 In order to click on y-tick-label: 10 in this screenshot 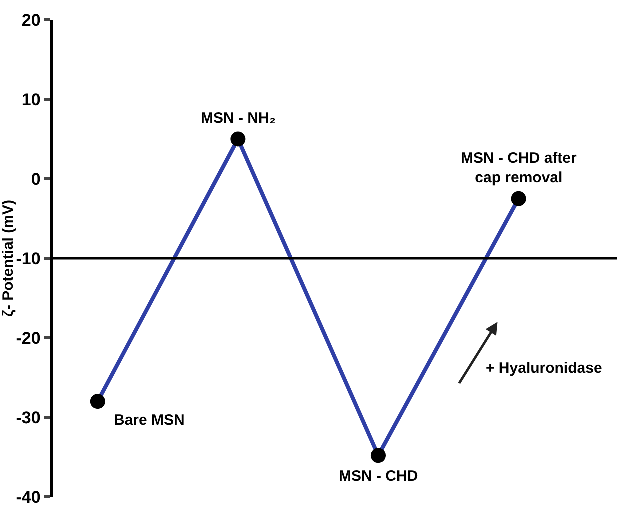, I will do `click(31, 100)`.